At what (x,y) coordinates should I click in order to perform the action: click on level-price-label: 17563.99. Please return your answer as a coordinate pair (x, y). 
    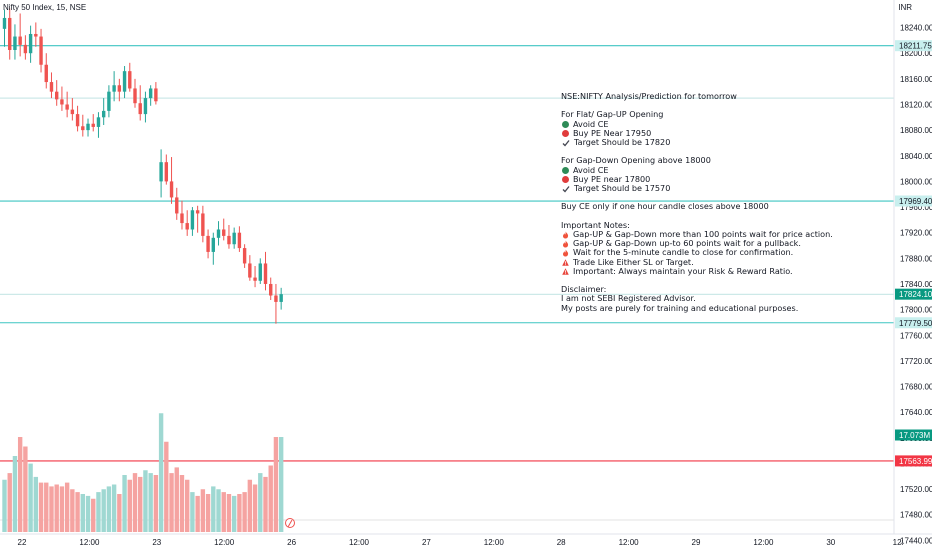
    Looking at the image, I should click on (915, 461).